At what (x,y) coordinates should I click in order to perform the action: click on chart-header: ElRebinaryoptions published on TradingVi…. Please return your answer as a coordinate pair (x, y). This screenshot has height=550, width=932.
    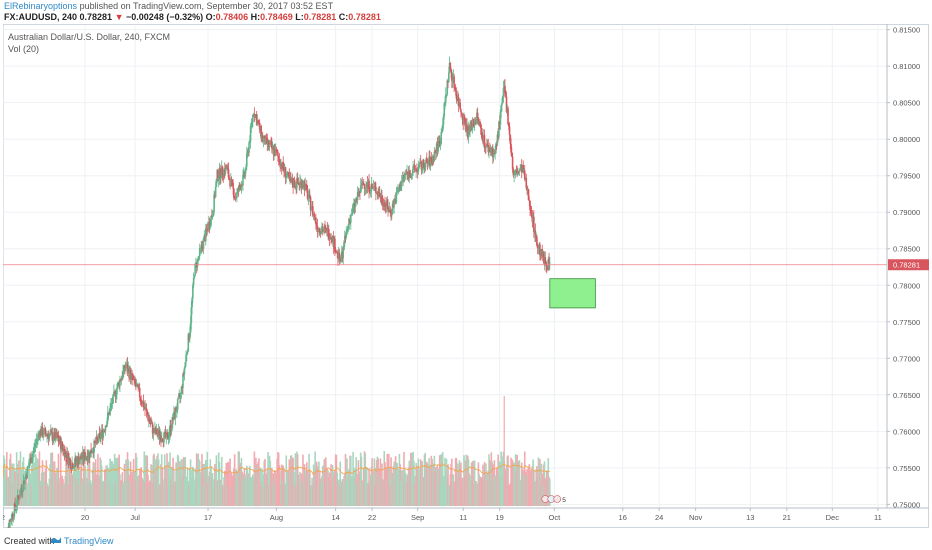
    Looking at the image, I should click on (466, 12).